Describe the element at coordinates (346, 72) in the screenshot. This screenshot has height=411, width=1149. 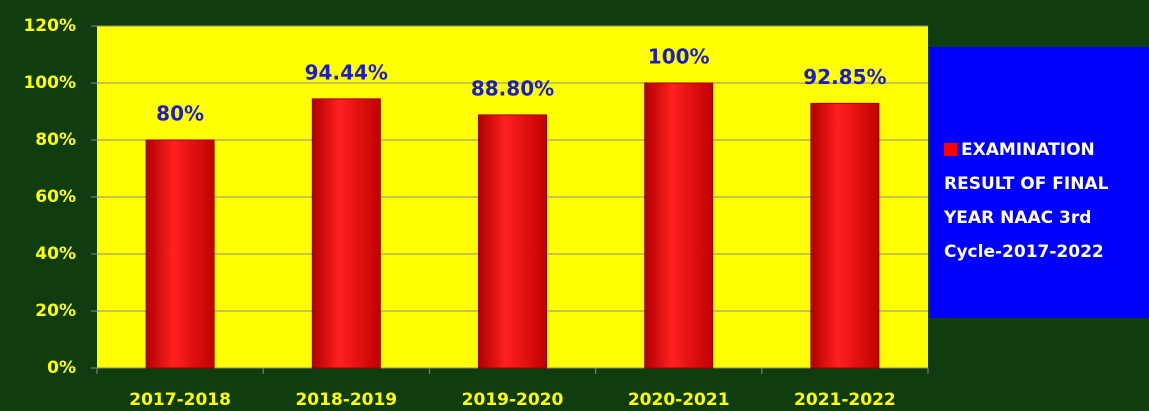
I see `data-label: 94.44%` at that location.